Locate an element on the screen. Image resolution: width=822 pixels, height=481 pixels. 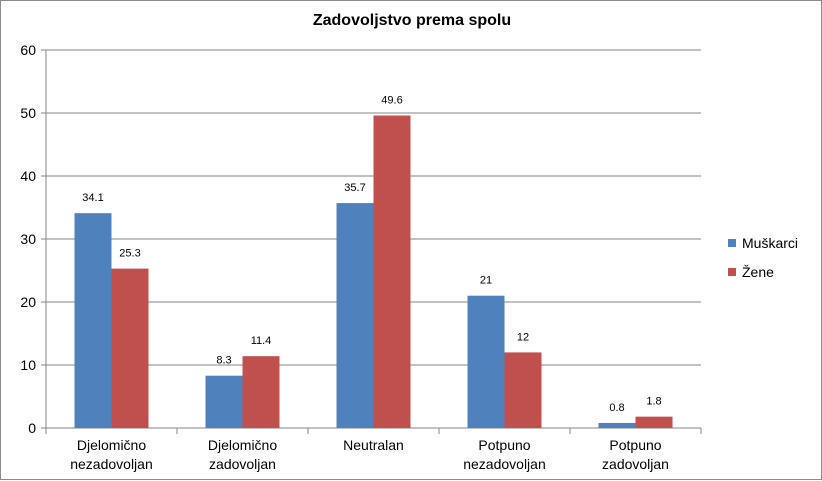
x-category-label-line: Neutralan is located at coordinates (373, 445).